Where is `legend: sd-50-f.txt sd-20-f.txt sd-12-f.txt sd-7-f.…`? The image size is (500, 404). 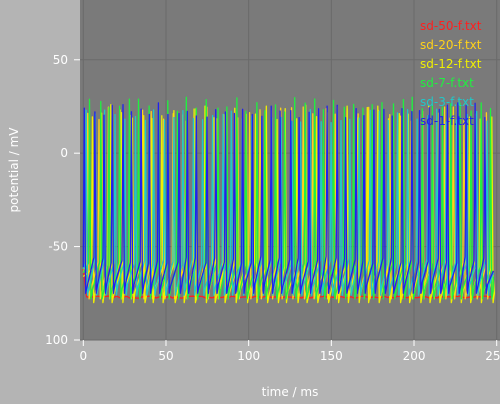 legend: sd-50-f.txt sd-20-f.txt sd-12-f.txt sd-7-f.… is located at coordinates (451, 73).